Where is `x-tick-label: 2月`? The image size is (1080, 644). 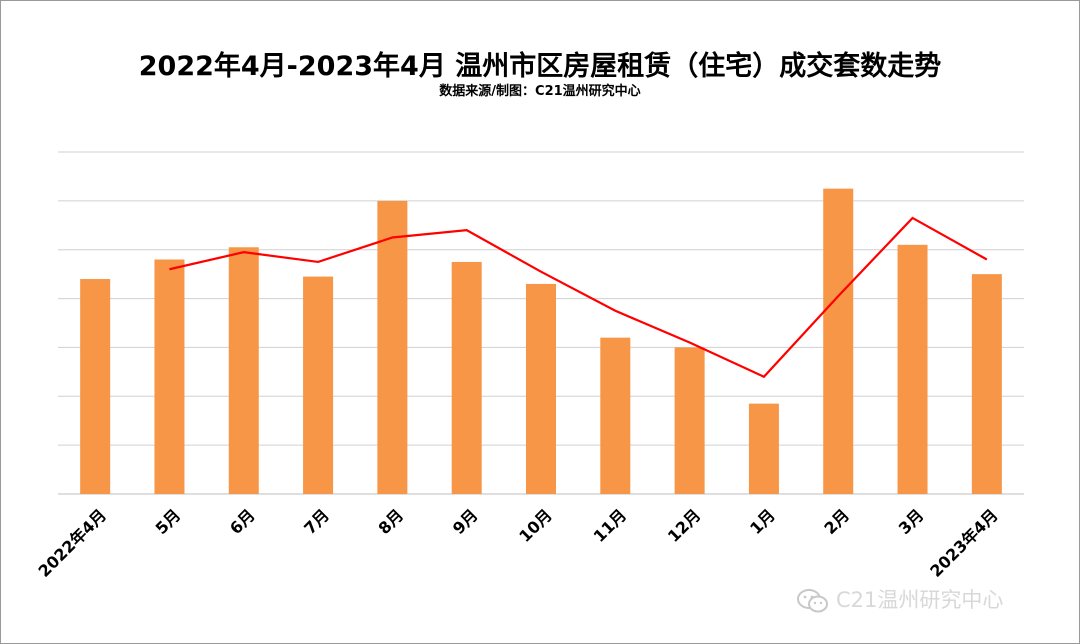 x-tick-label: 2月 is located at coordinates (836, 521).